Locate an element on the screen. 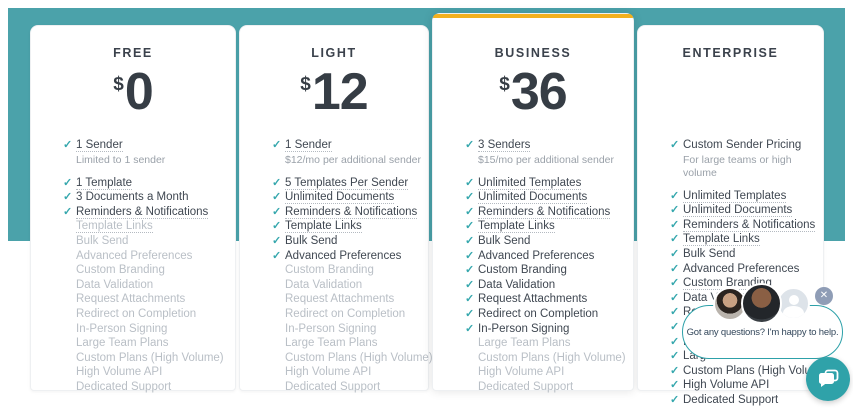  feature-label: 5 Templates Per Sender is located at coordinates (347, 183).